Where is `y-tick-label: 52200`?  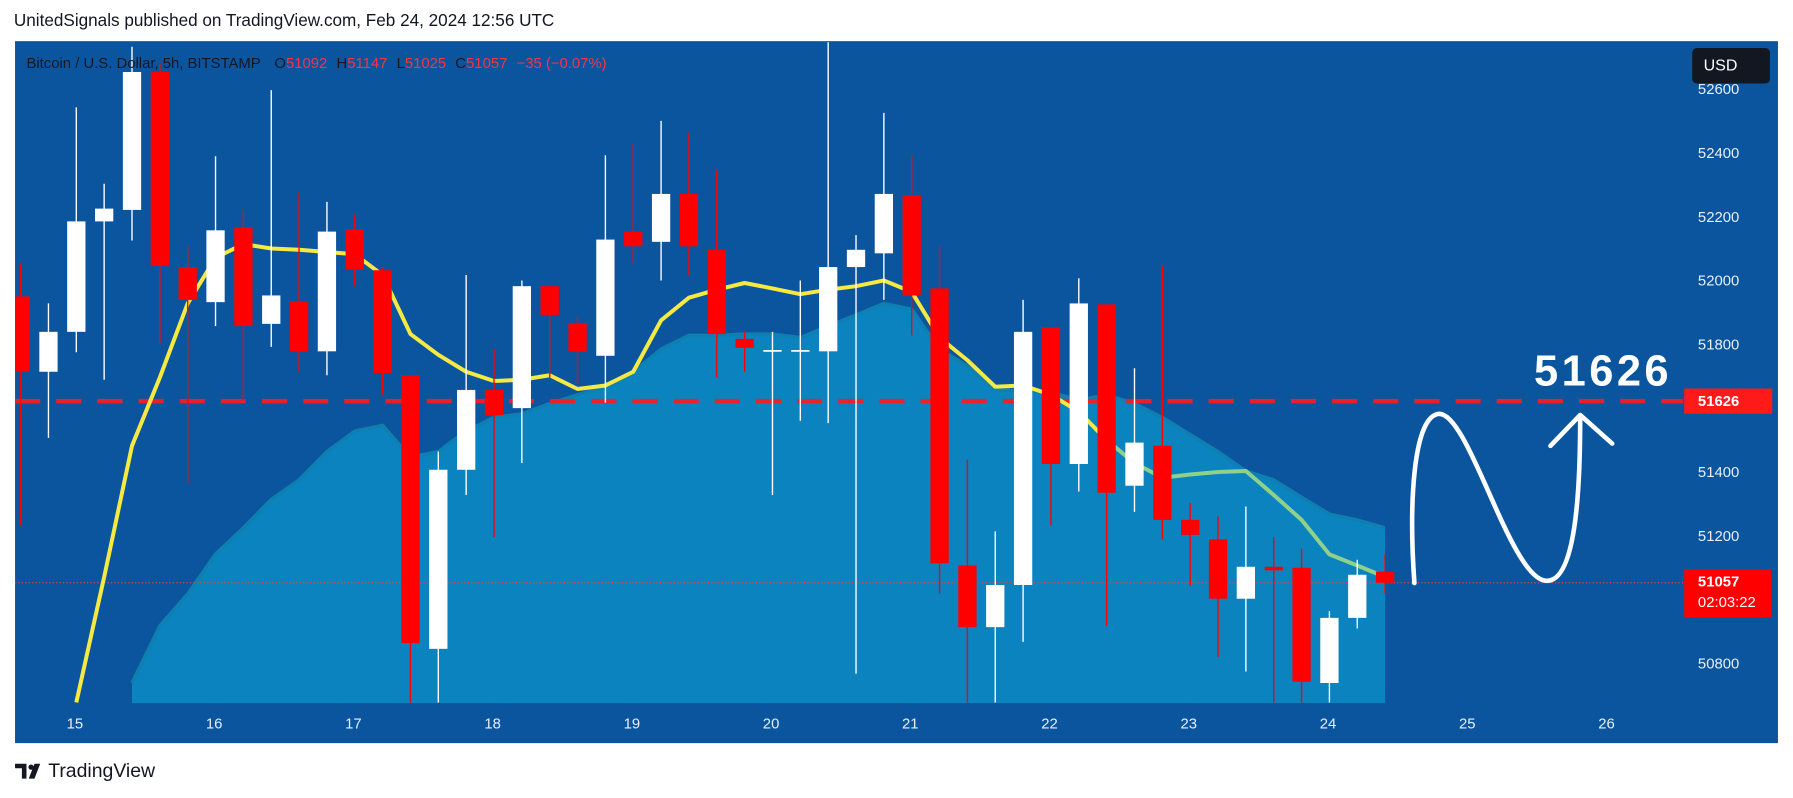 y-tick-label: 52200 is located at coordinates (1718, 218).